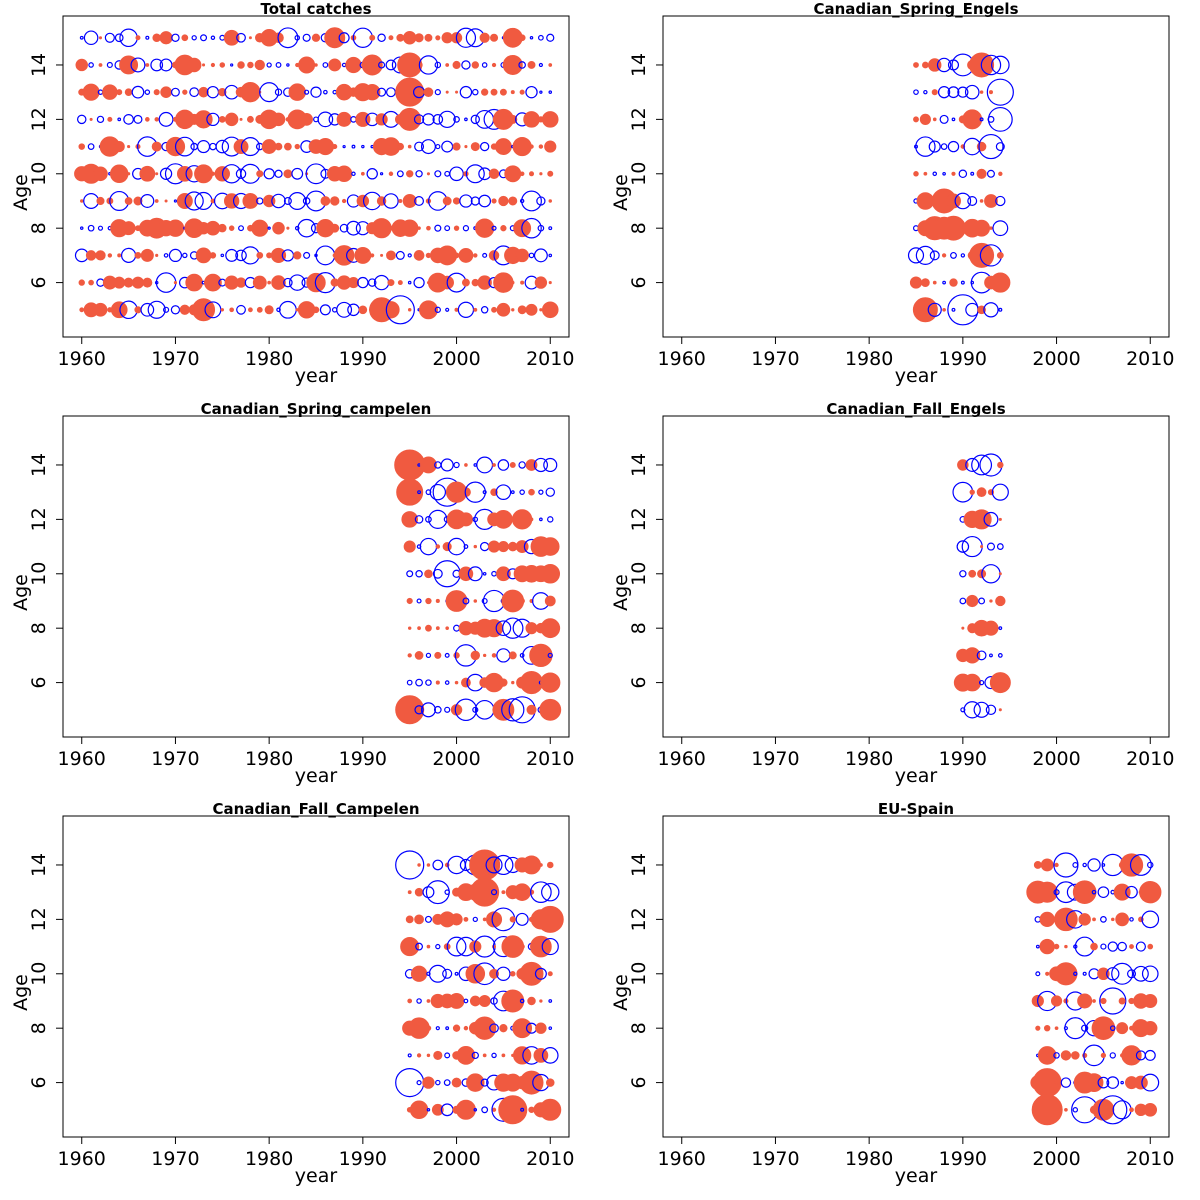 Image resolution: width=1200 pixels, height=1200 pixels. I want to click on plot-frame, so click(316, 976).